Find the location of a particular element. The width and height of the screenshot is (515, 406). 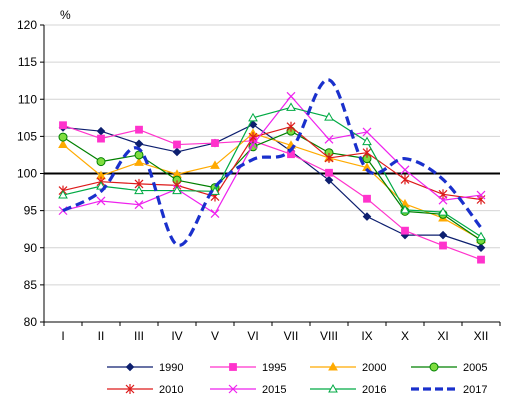

point-2016-VIII is located at coordinates (329, 116).